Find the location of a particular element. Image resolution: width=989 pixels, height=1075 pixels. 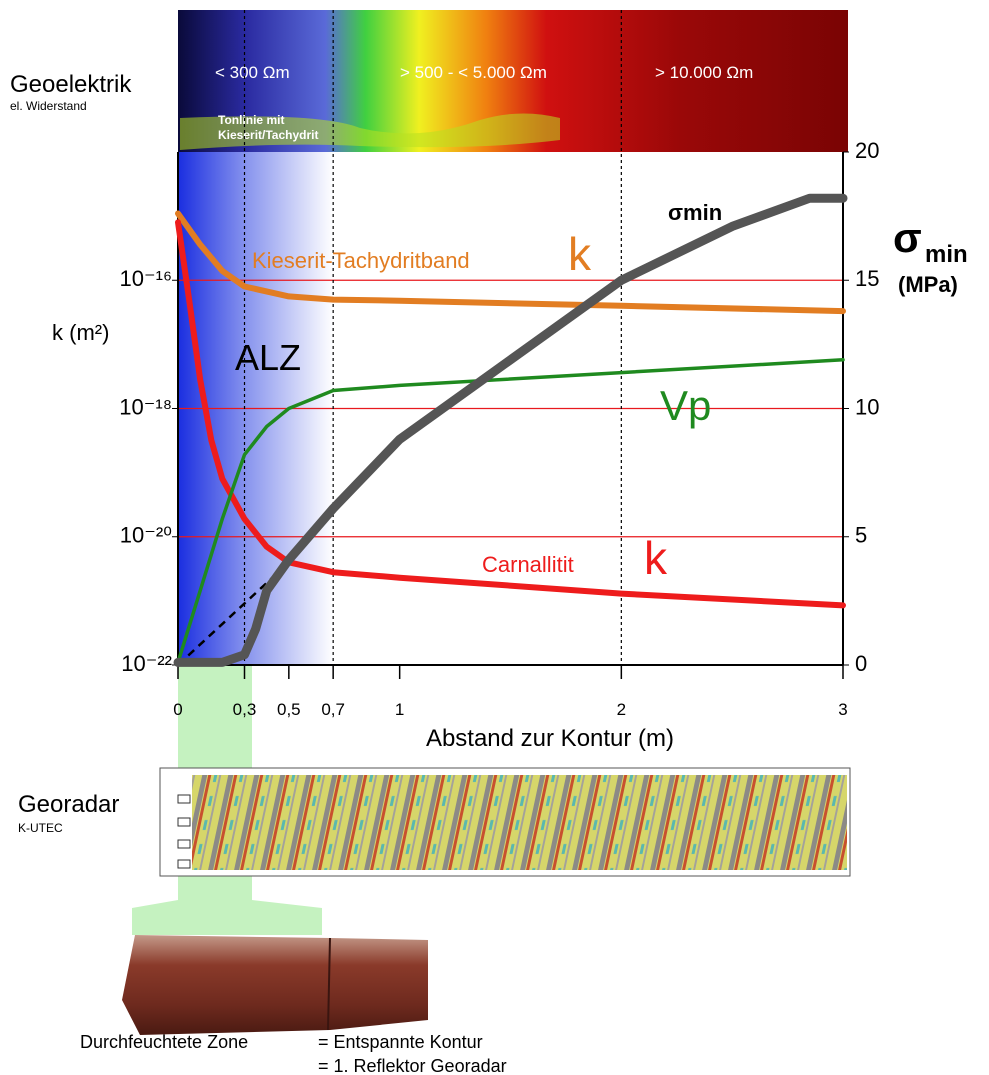

y2-tick-label: 5 is located at coordinates (861, 535).